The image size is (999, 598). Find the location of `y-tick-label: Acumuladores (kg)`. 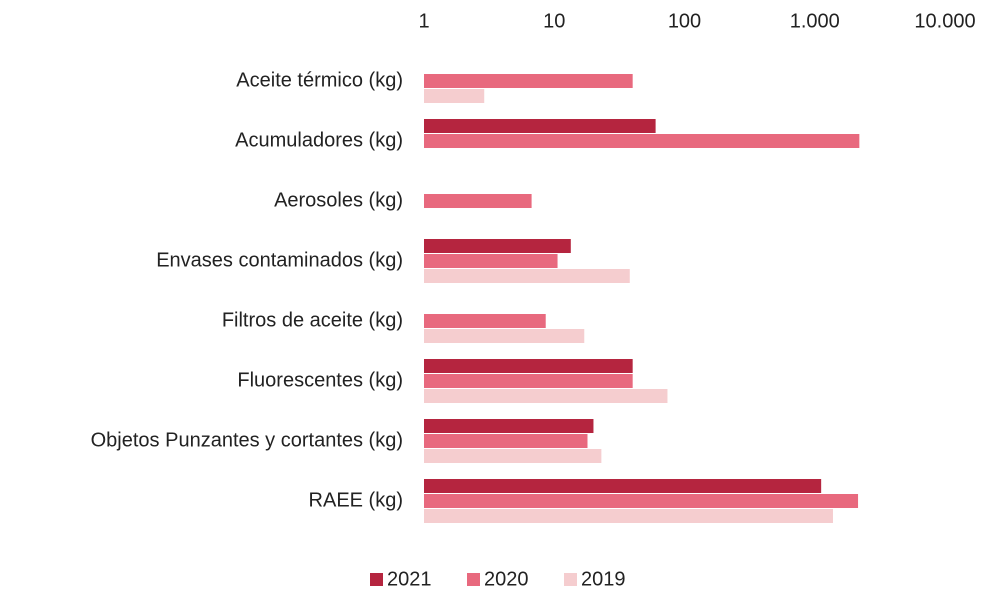

y-tick-label: Acumuladores (kg) is located at coordinates (319, 140).